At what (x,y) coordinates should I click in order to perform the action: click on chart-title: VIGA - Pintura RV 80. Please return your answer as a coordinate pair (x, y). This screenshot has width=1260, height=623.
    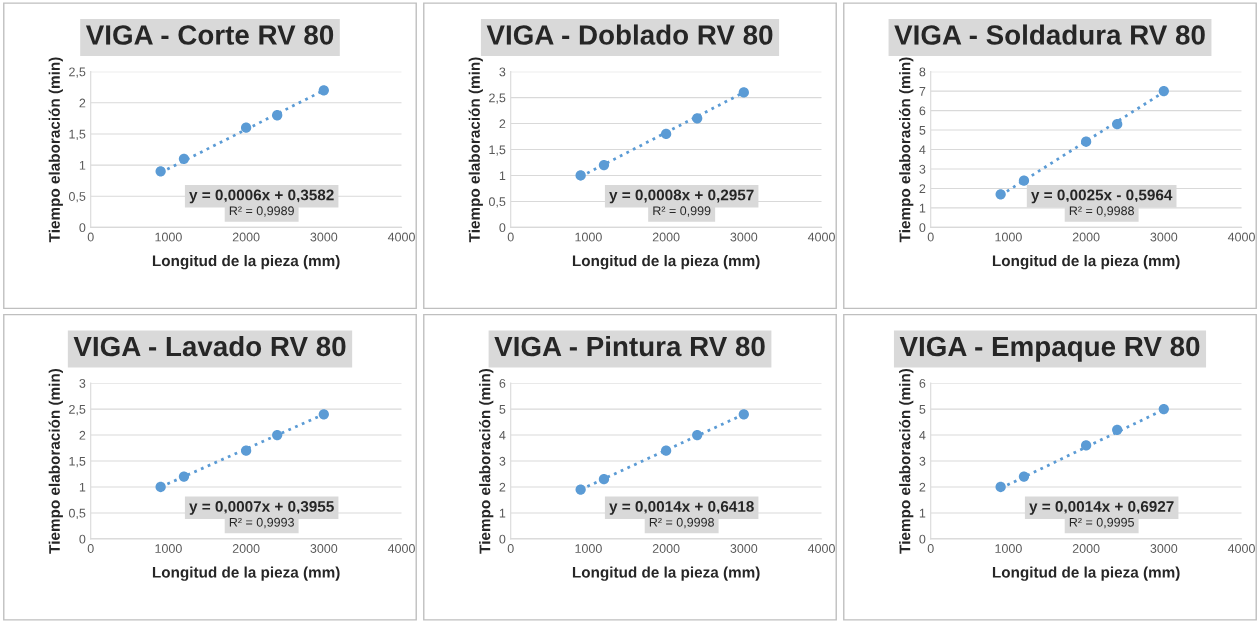
    Looking at the image, I should click on (629, 346).